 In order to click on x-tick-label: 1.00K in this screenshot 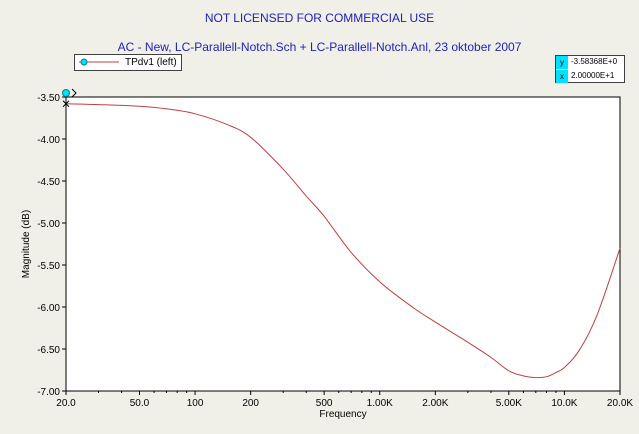, I will do `click(380, 403)`.